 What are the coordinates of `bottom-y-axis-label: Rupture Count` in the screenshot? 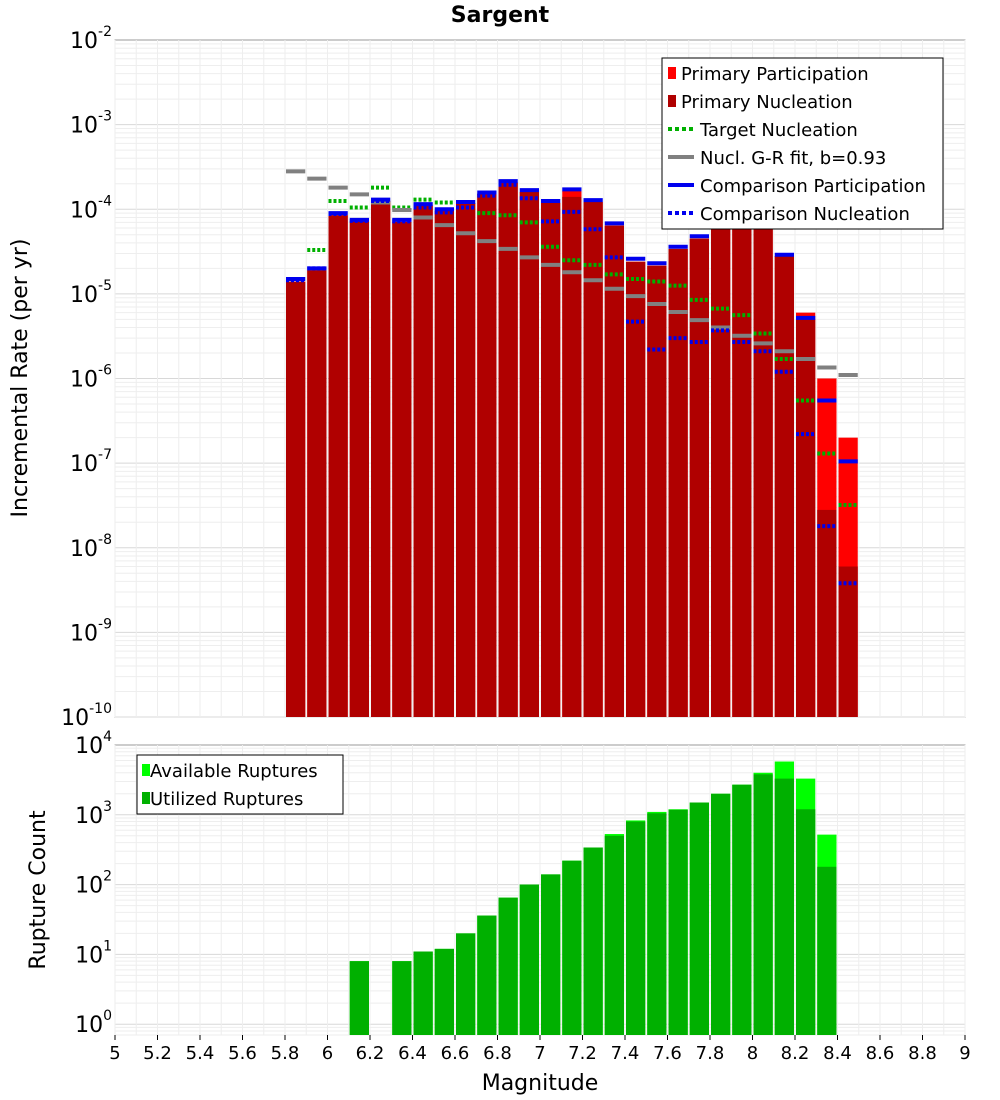 It's located at (38, 890).